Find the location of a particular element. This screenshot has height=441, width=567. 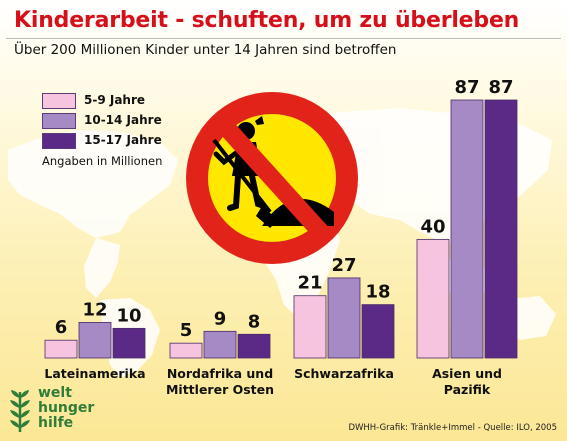

value-label-1-0: 5 is located at coordinates (186, 330).